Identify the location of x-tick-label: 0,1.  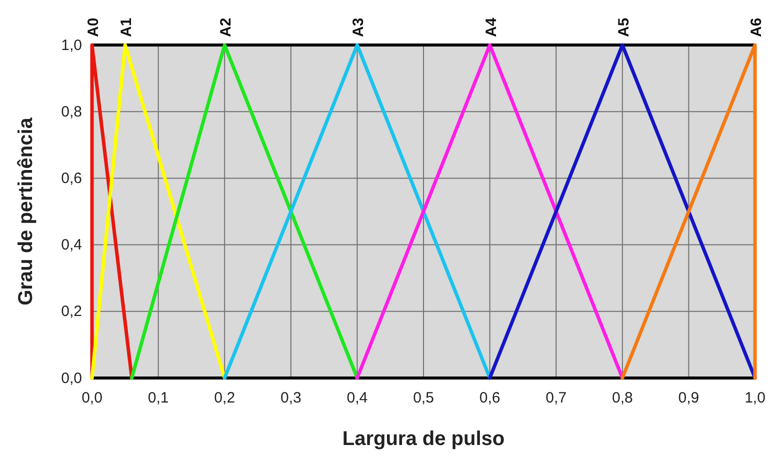
(158, 398).